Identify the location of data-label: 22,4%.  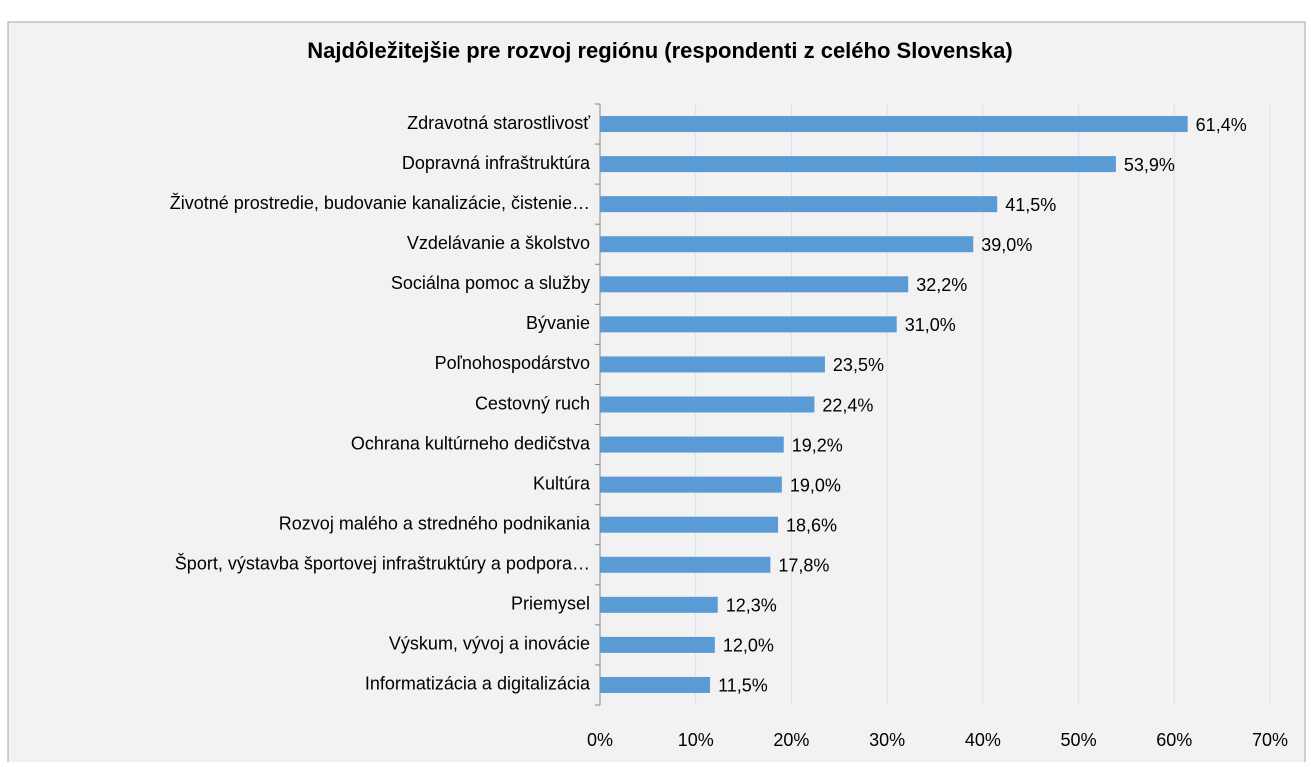
(847, 405).